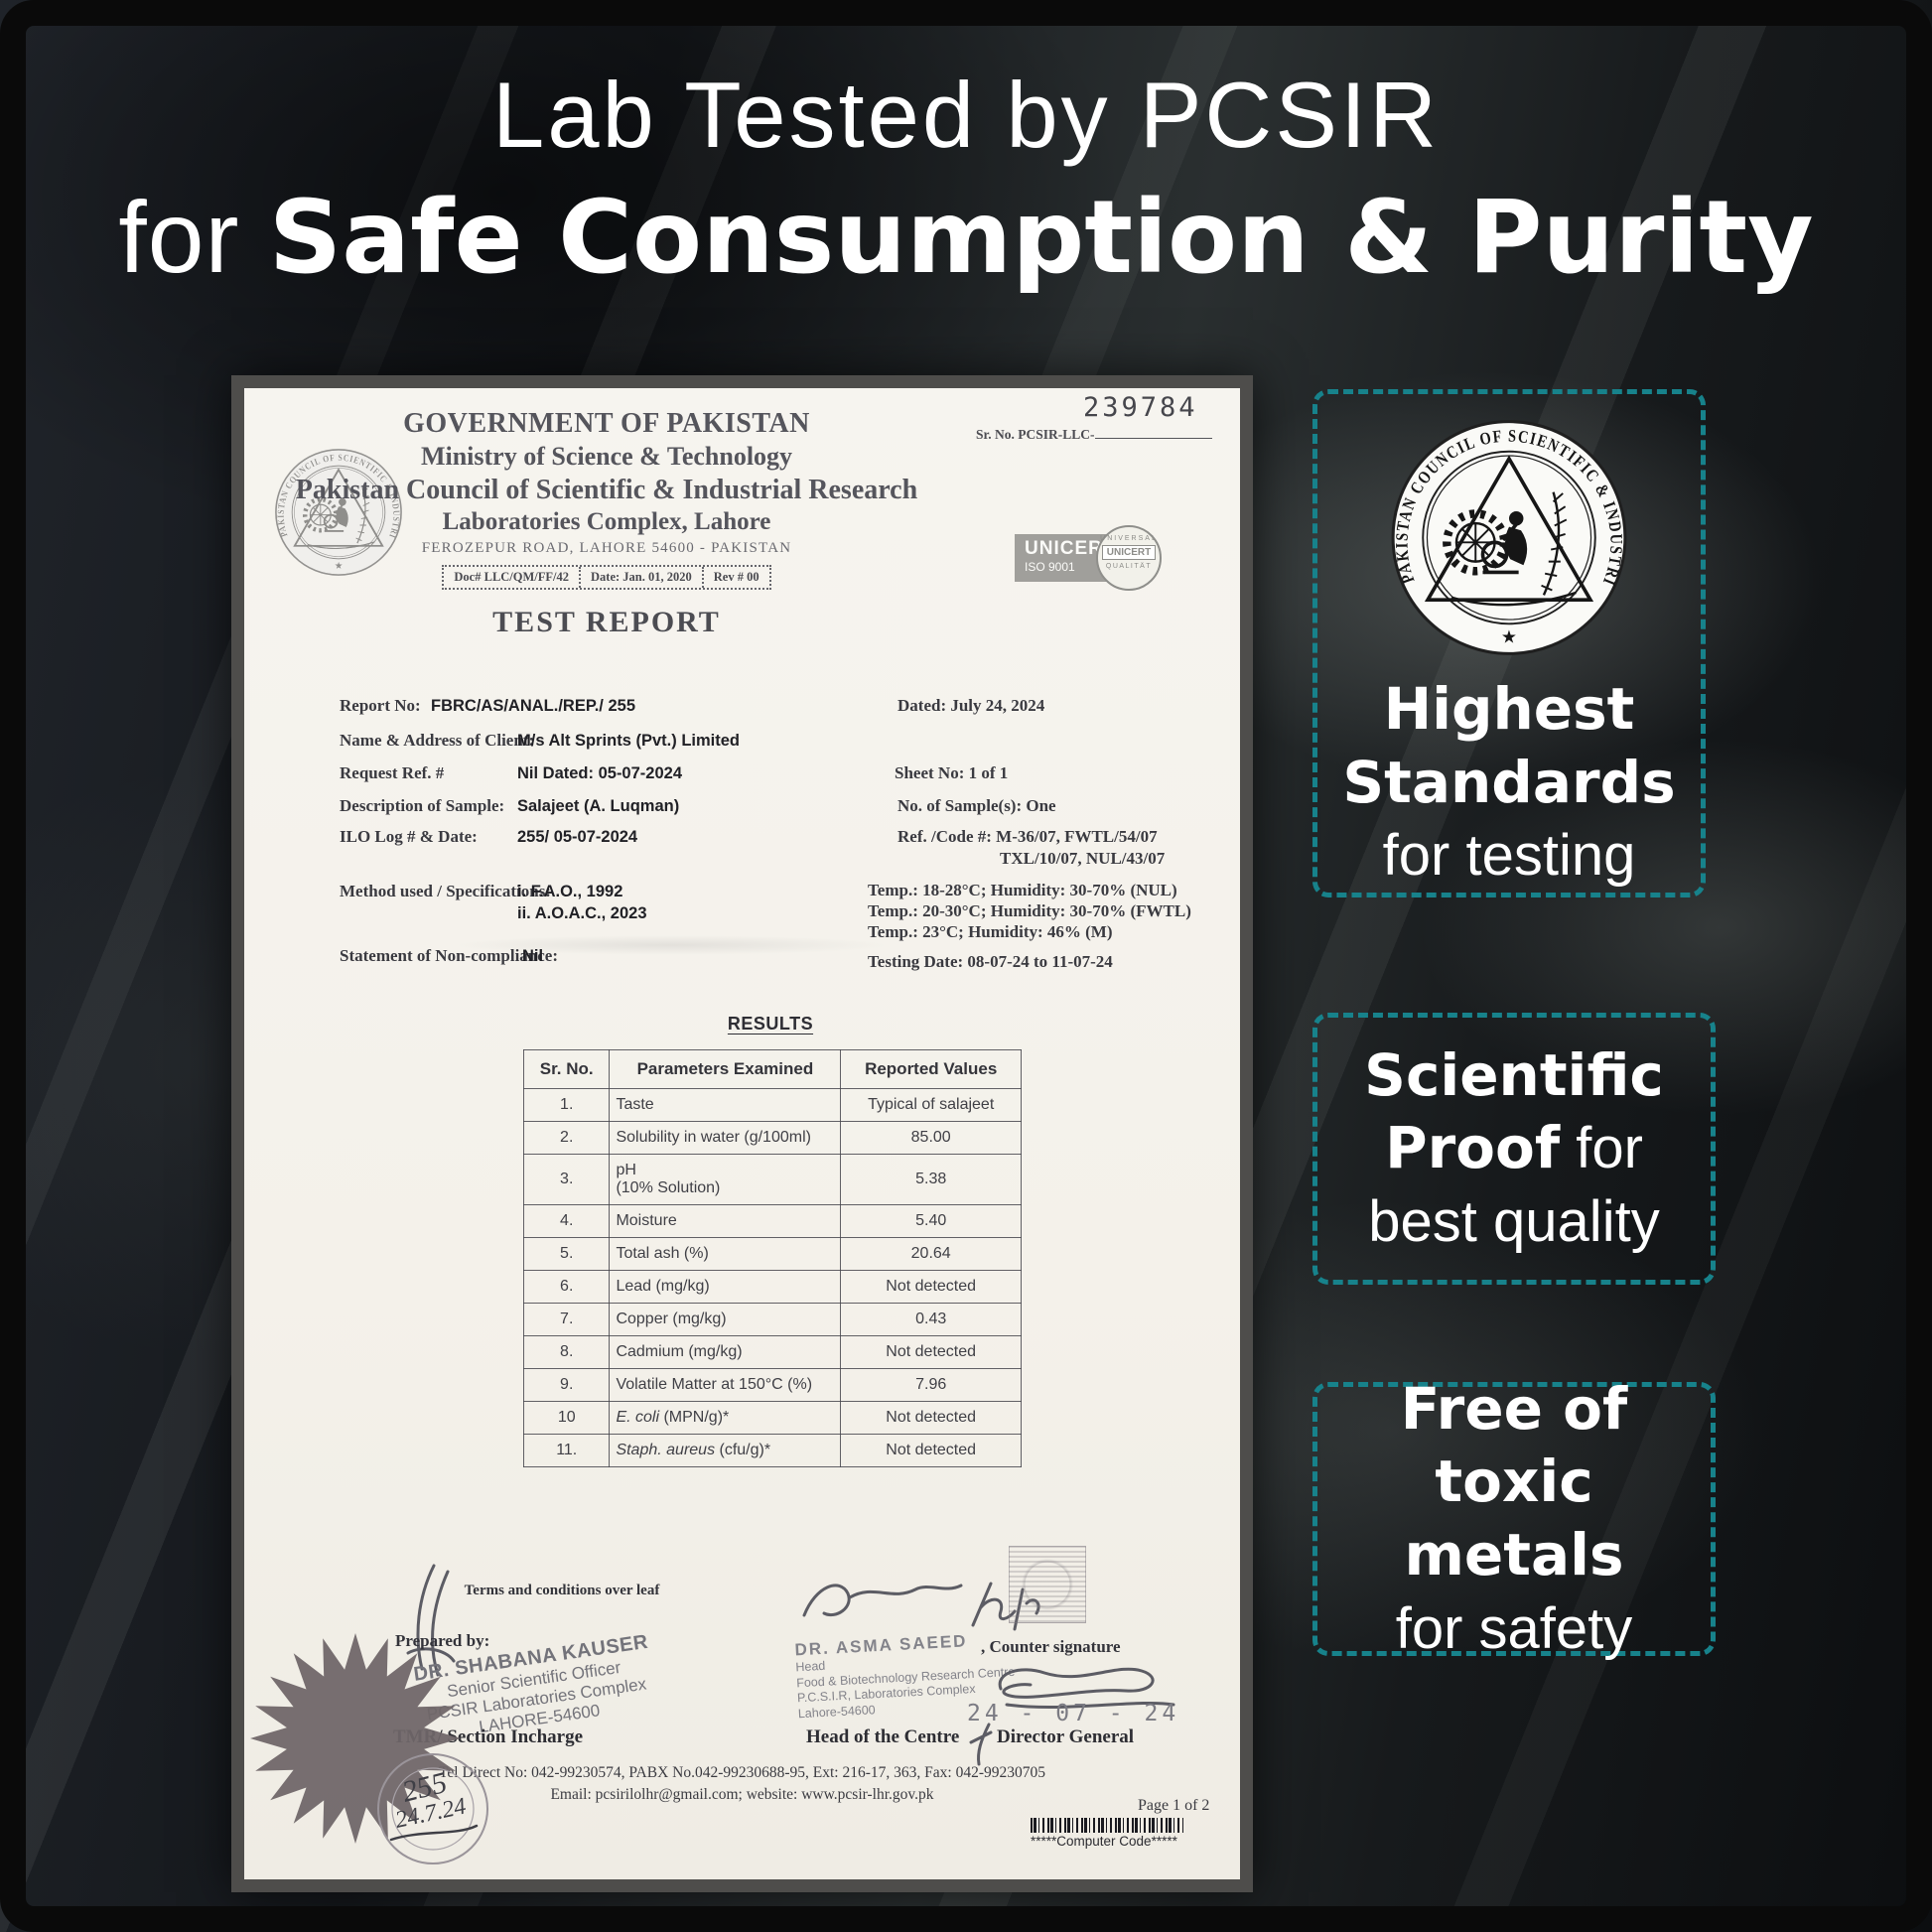 This screenshot has height=1932, width=1932. Describe the element at coordinates (606, 548) in the screenshot. I see `doc-header-address: FEROZEPUR ROAD, LAHORE 54600 - PAKISTAN` at that location.